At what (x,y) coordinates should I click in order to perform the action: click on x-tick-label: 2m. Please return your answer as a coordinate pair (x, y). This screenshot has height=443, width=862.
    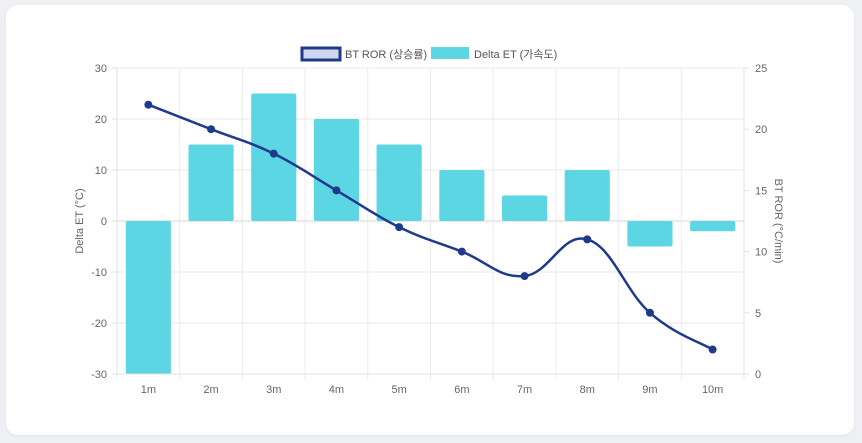
    Looking at the image, I should click on (210, 390).